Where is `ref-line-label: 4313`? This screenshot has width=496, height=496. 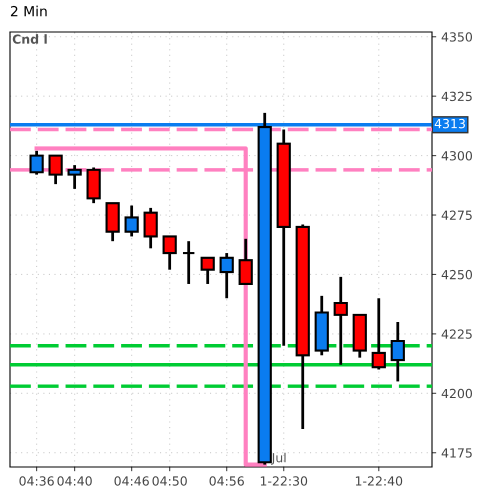
ref-line-label: 4313 is located at coordinates (449, 123).